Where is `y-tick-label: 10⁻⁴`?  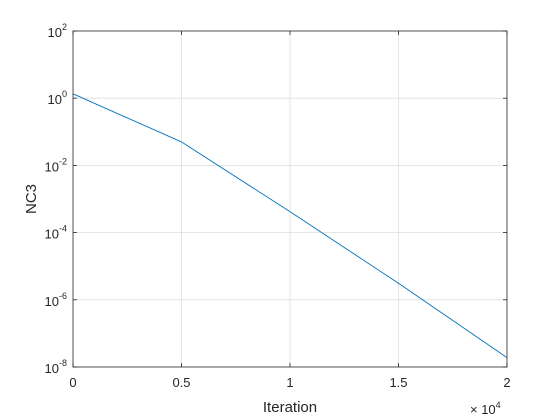 y-tick-label: 10⁻⁴ is located at coordinates (56, 233).